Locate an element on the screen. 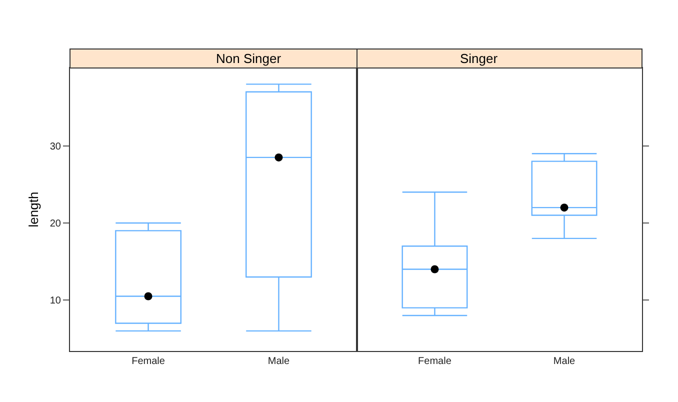  y-tick-label: 30 is located at coordinates (56, 146).